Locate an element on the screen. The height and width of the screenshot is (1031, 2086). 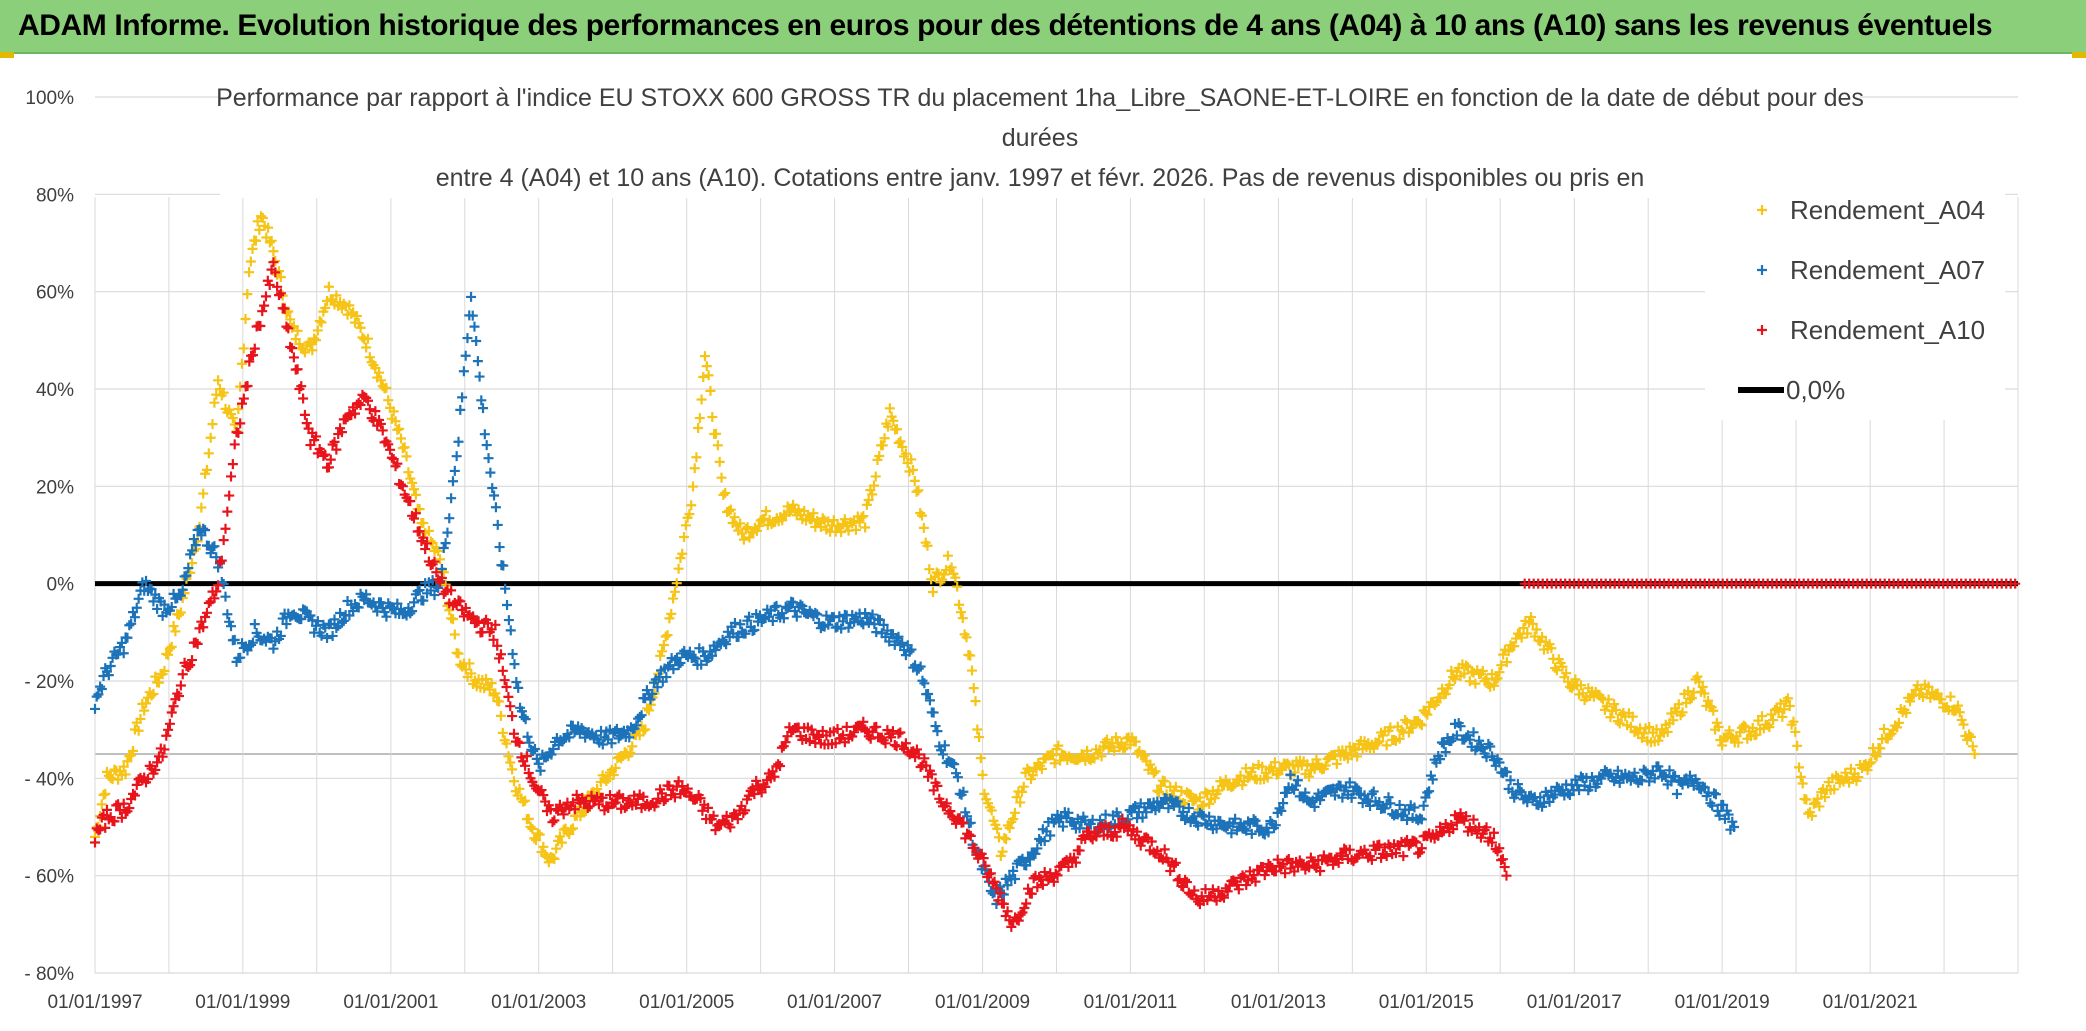
x-tick-label: 01/01/2011 is located at coordinates (1131, 1002).